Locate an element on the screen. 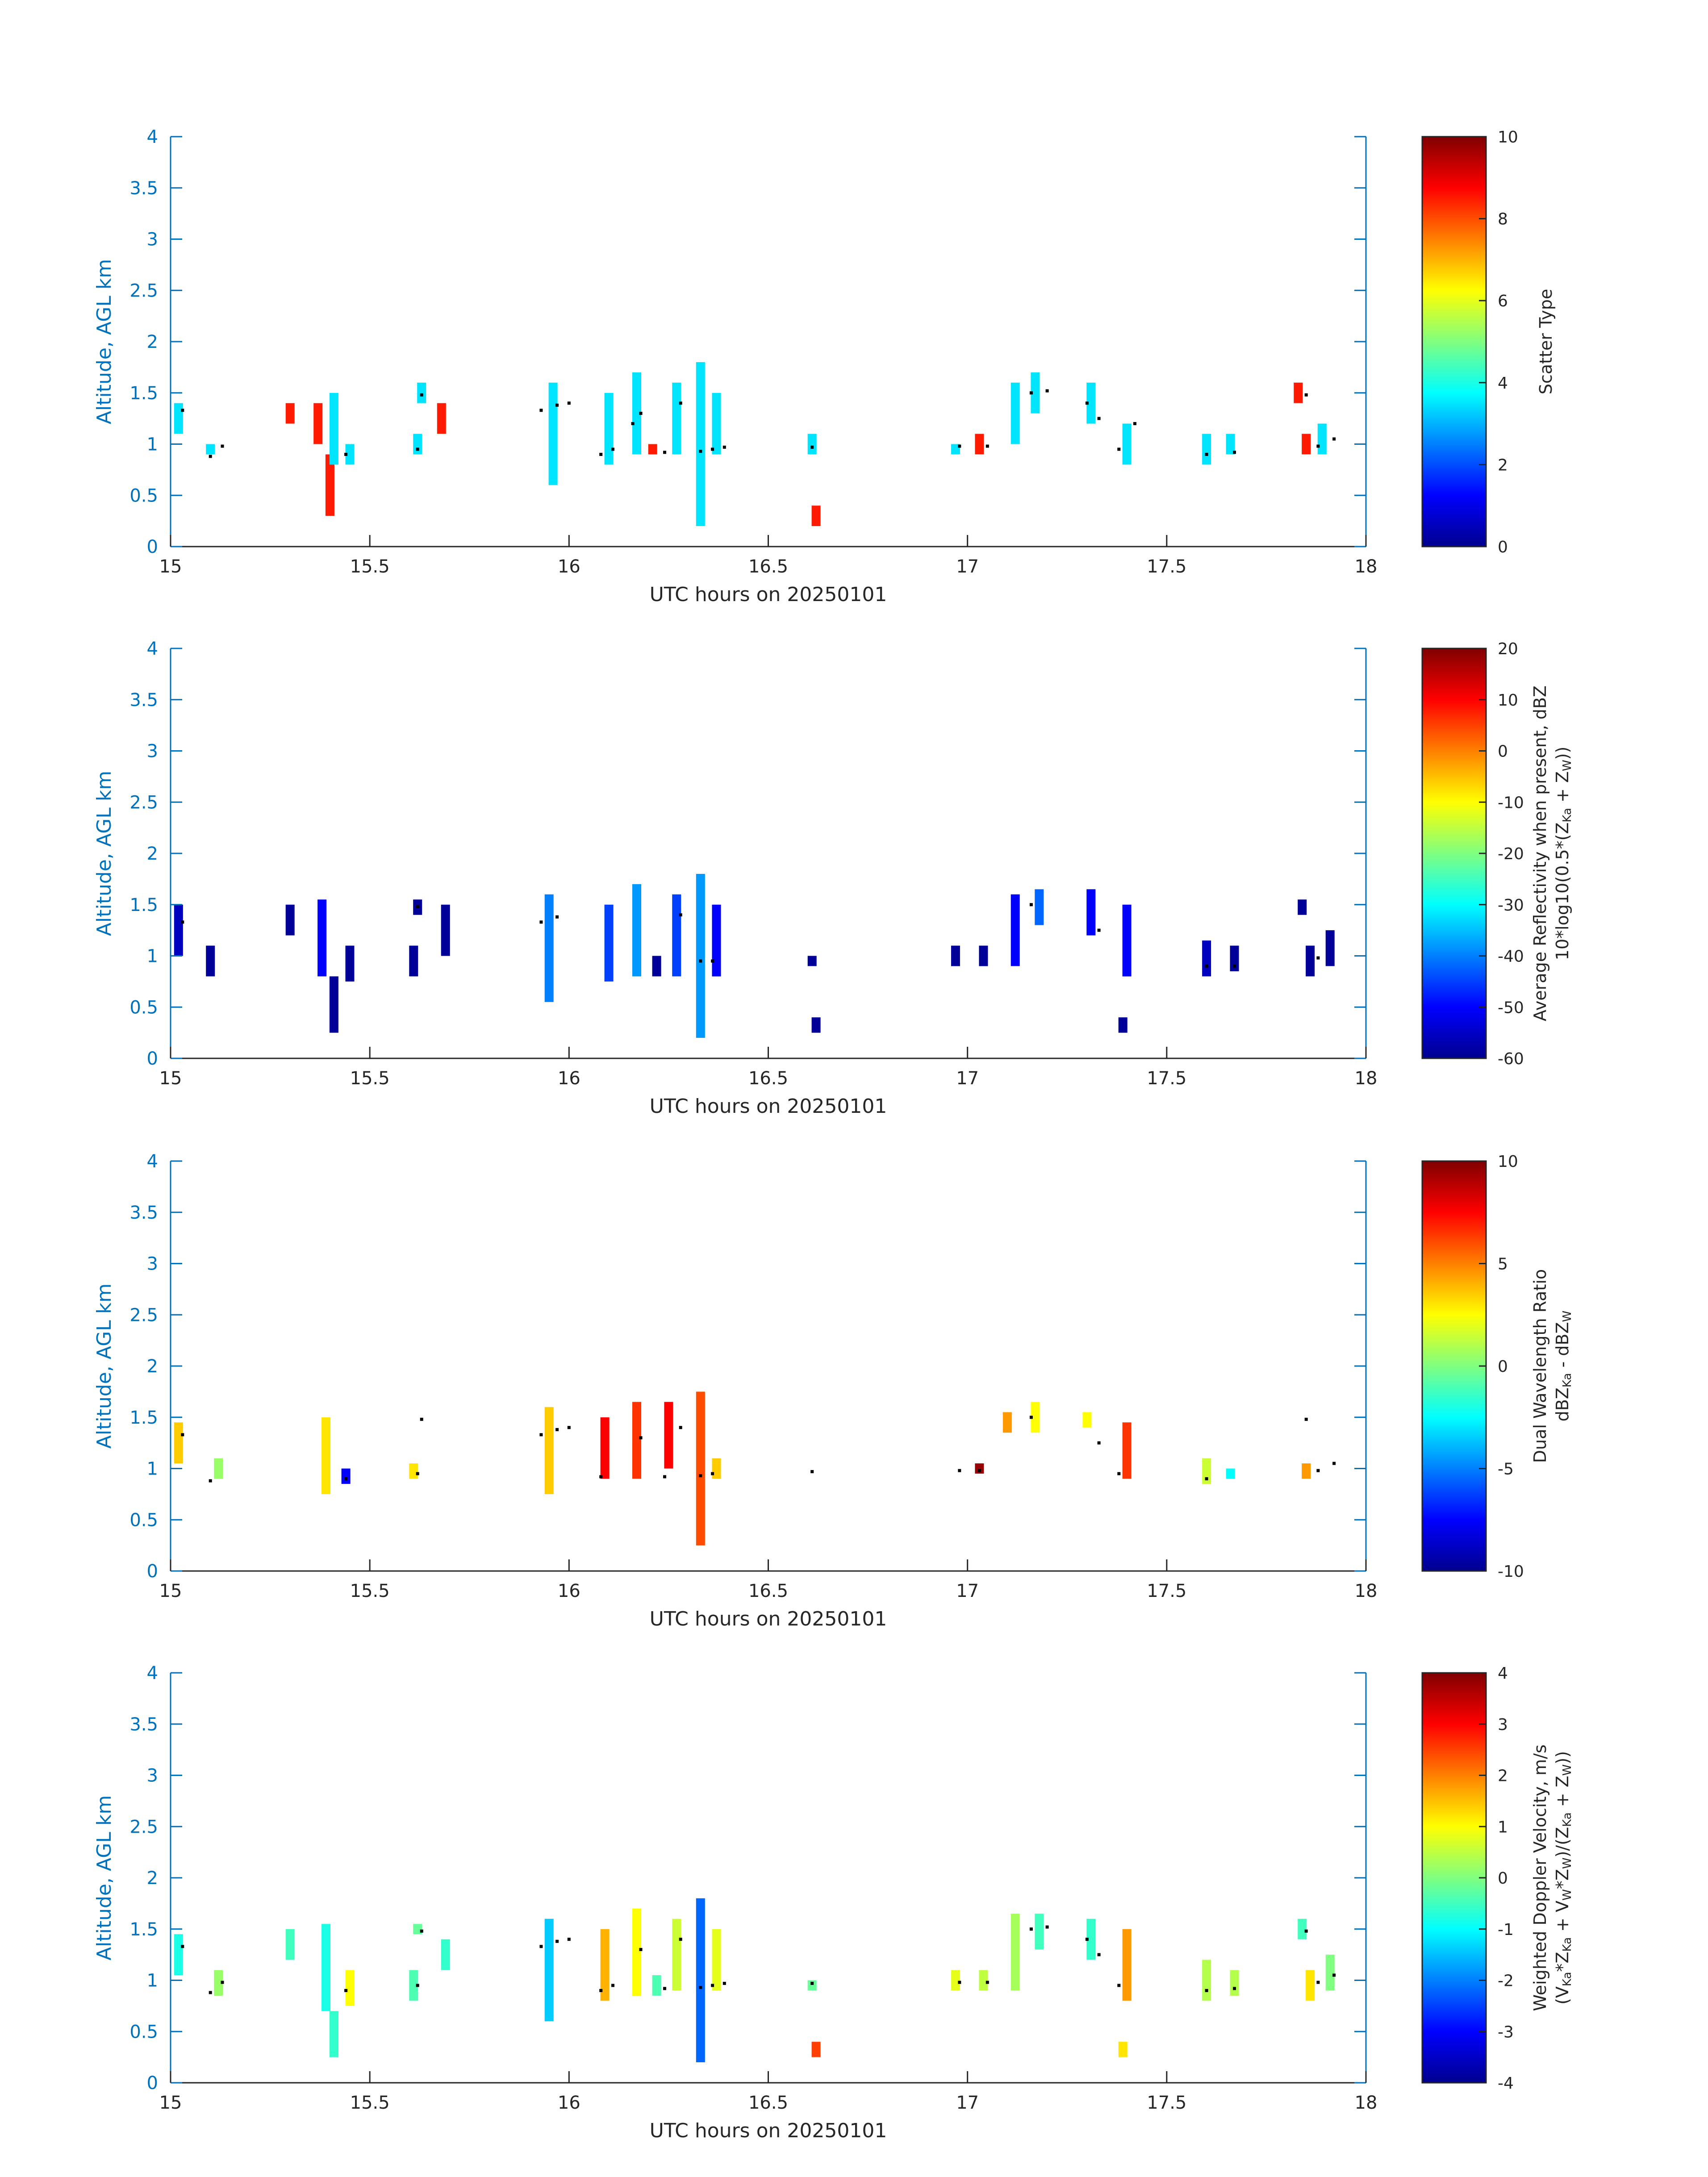  colorbar-tick-label: 3 is located at coordinates (1503, 1725).